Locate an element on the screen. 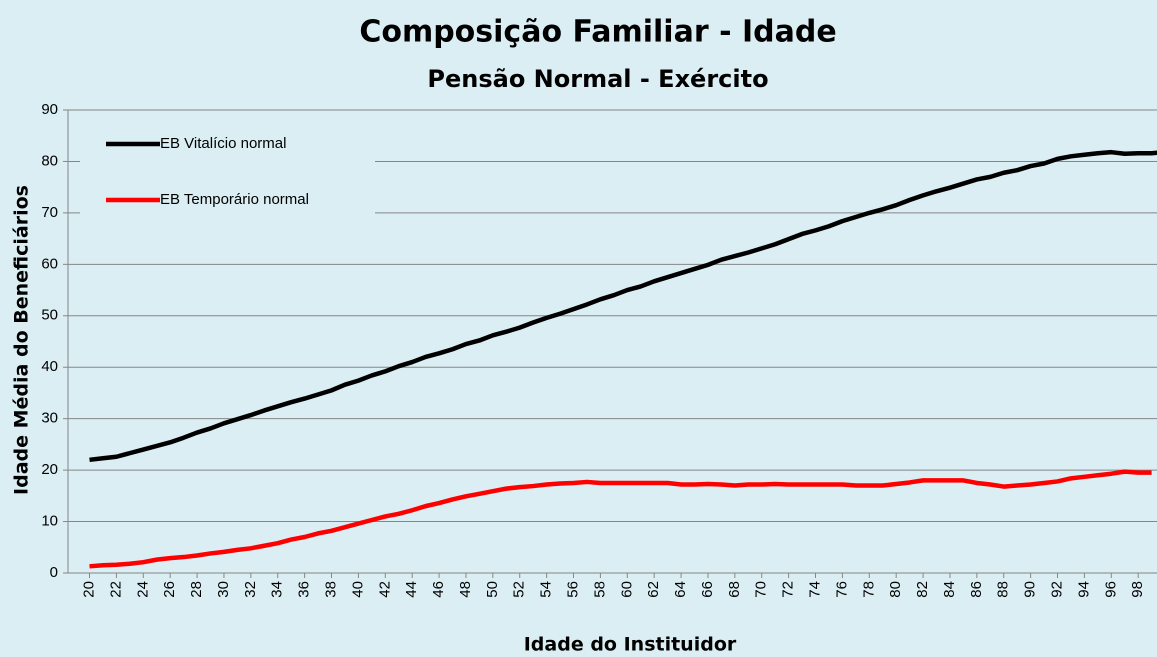 The image size is (1157, 657). x-tick-label: 32 is located at coordinates (250, 589).